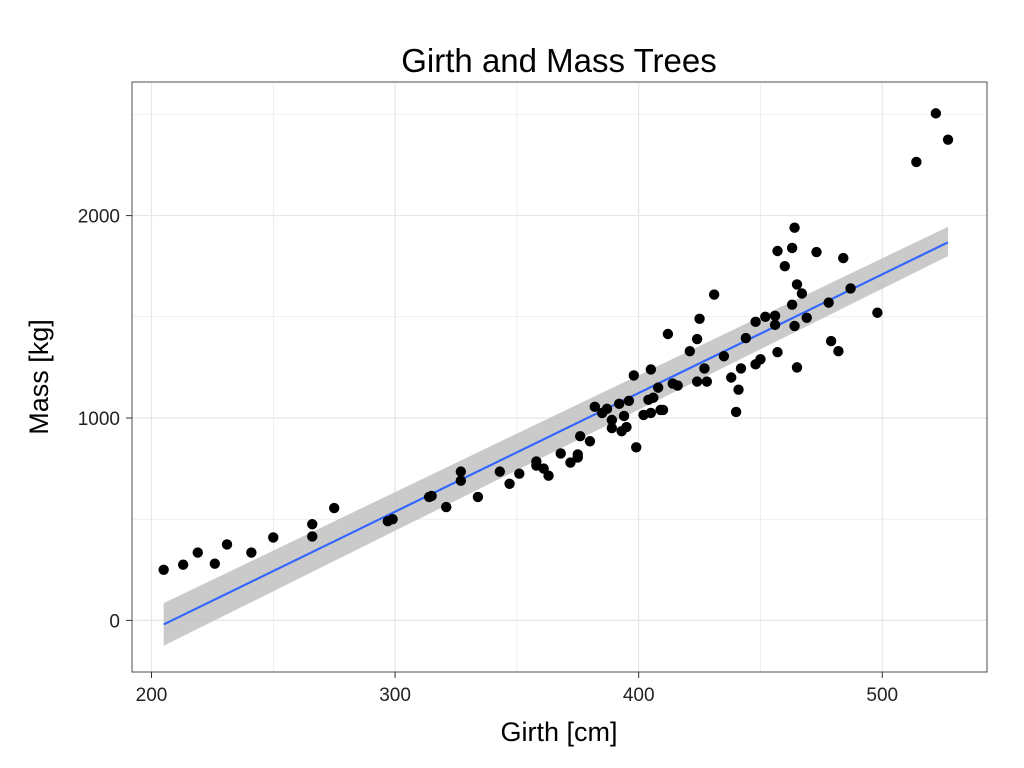  What do you see at coordinates (395, 695) in the screenshot?
I see `x-tick-label: 300` at bounding box center [395, 695].